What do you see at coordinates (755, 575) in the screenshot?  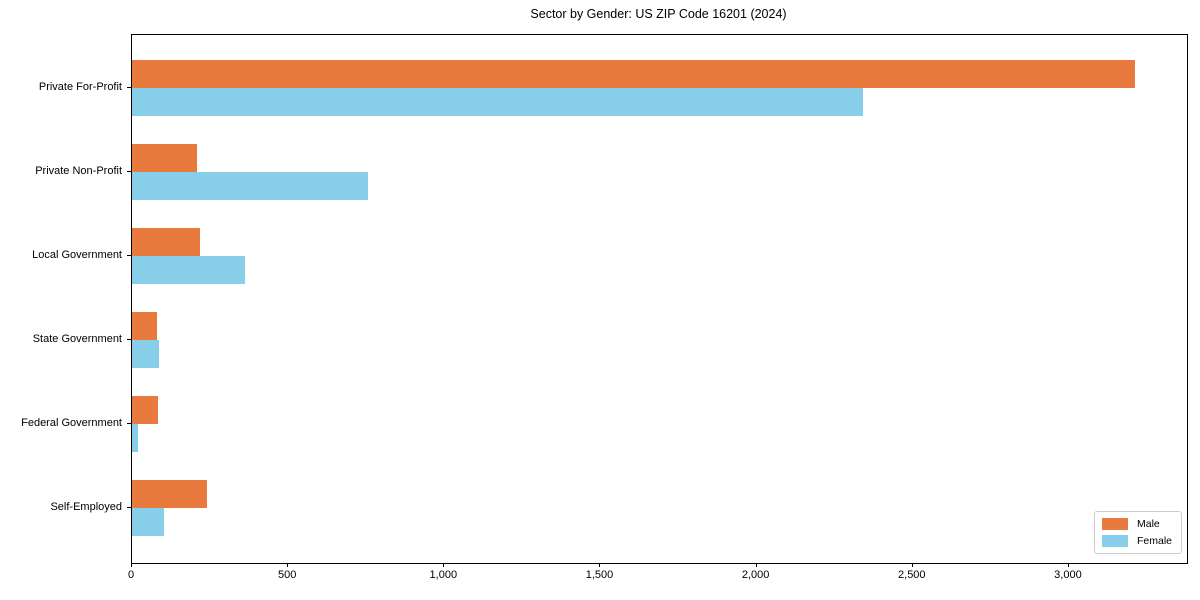 I see `x-tick-label-2000: 2,000` at bounding box center [755, 575].